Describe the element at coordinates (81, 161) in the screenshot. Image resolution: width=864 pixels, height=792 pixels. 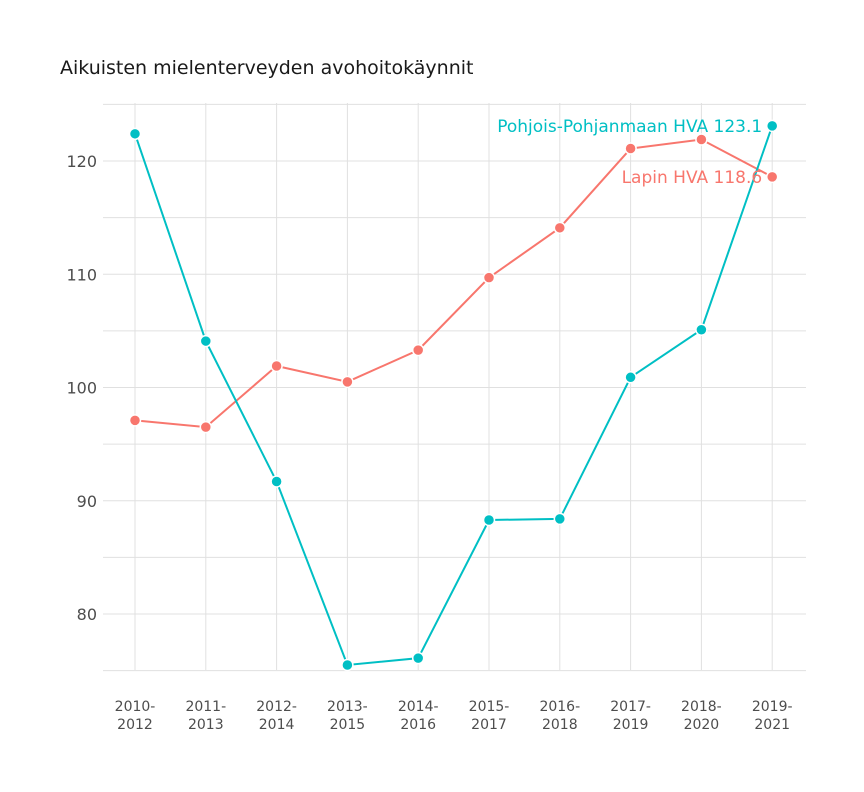
I see `y-tick-label: 120` at that location.